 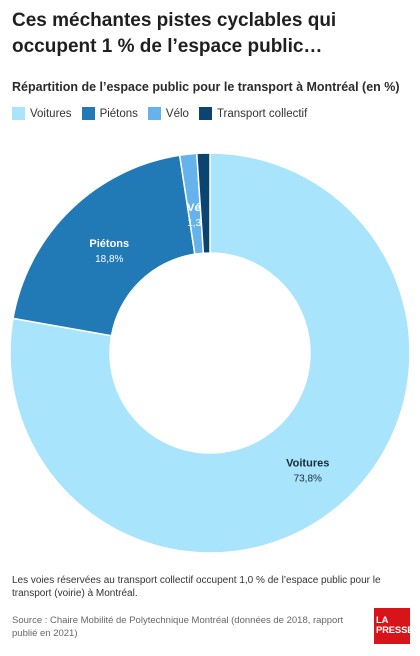 What do you see at coordinates (118, 113) in the screenshot?
I see `legend-label-pietons: Piétons` at bounding box center [118, 113].